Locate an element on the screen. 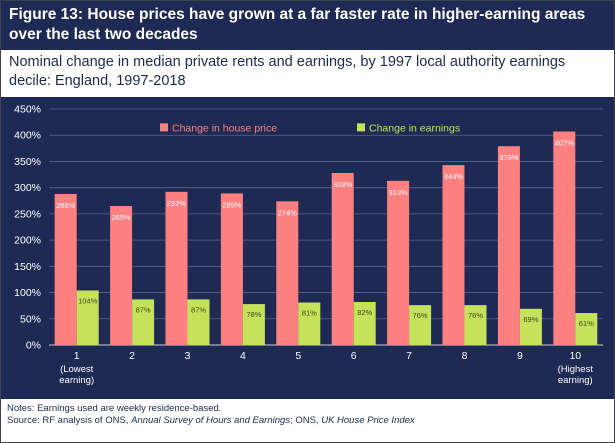 The height and width of the screenshot is (443, 615). y-tick-label: 300% is located at coordinates (27, 188).